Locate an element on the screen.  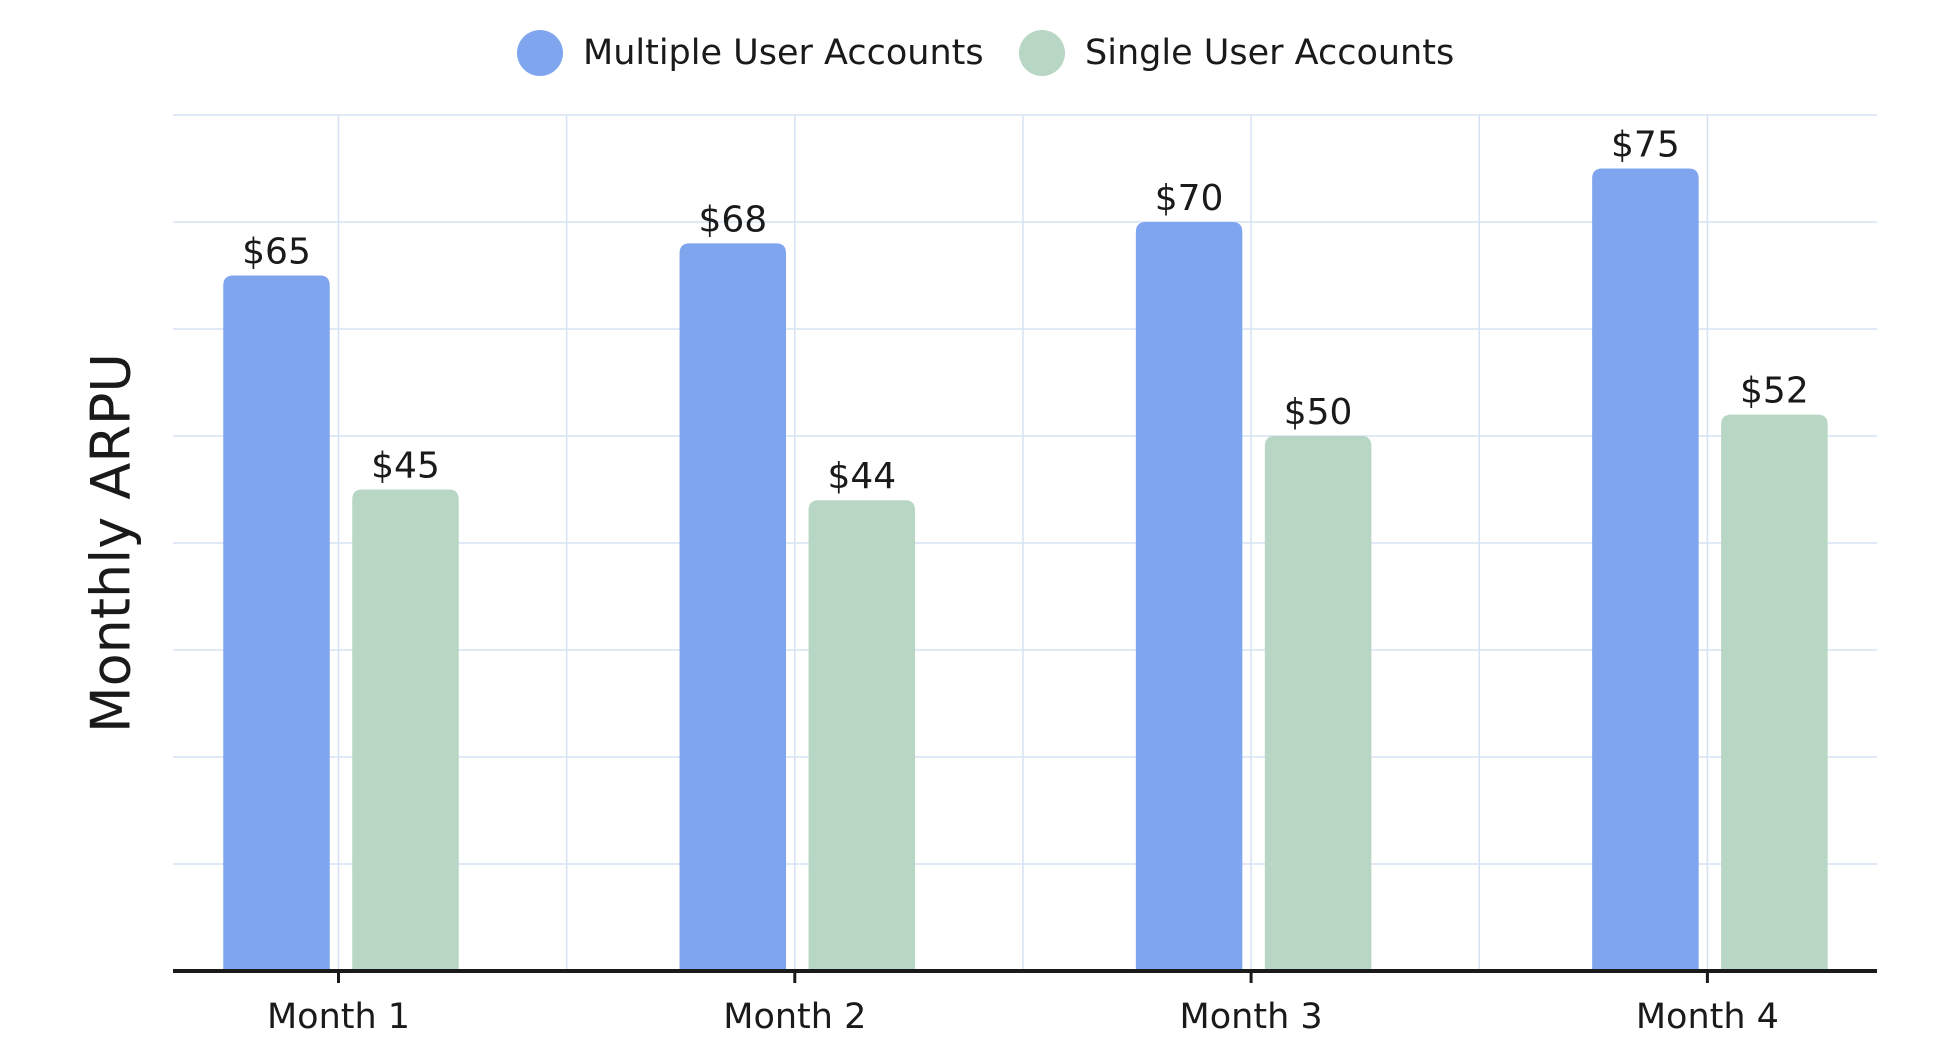
value-label: $44 is located at coordinates (861, 476).